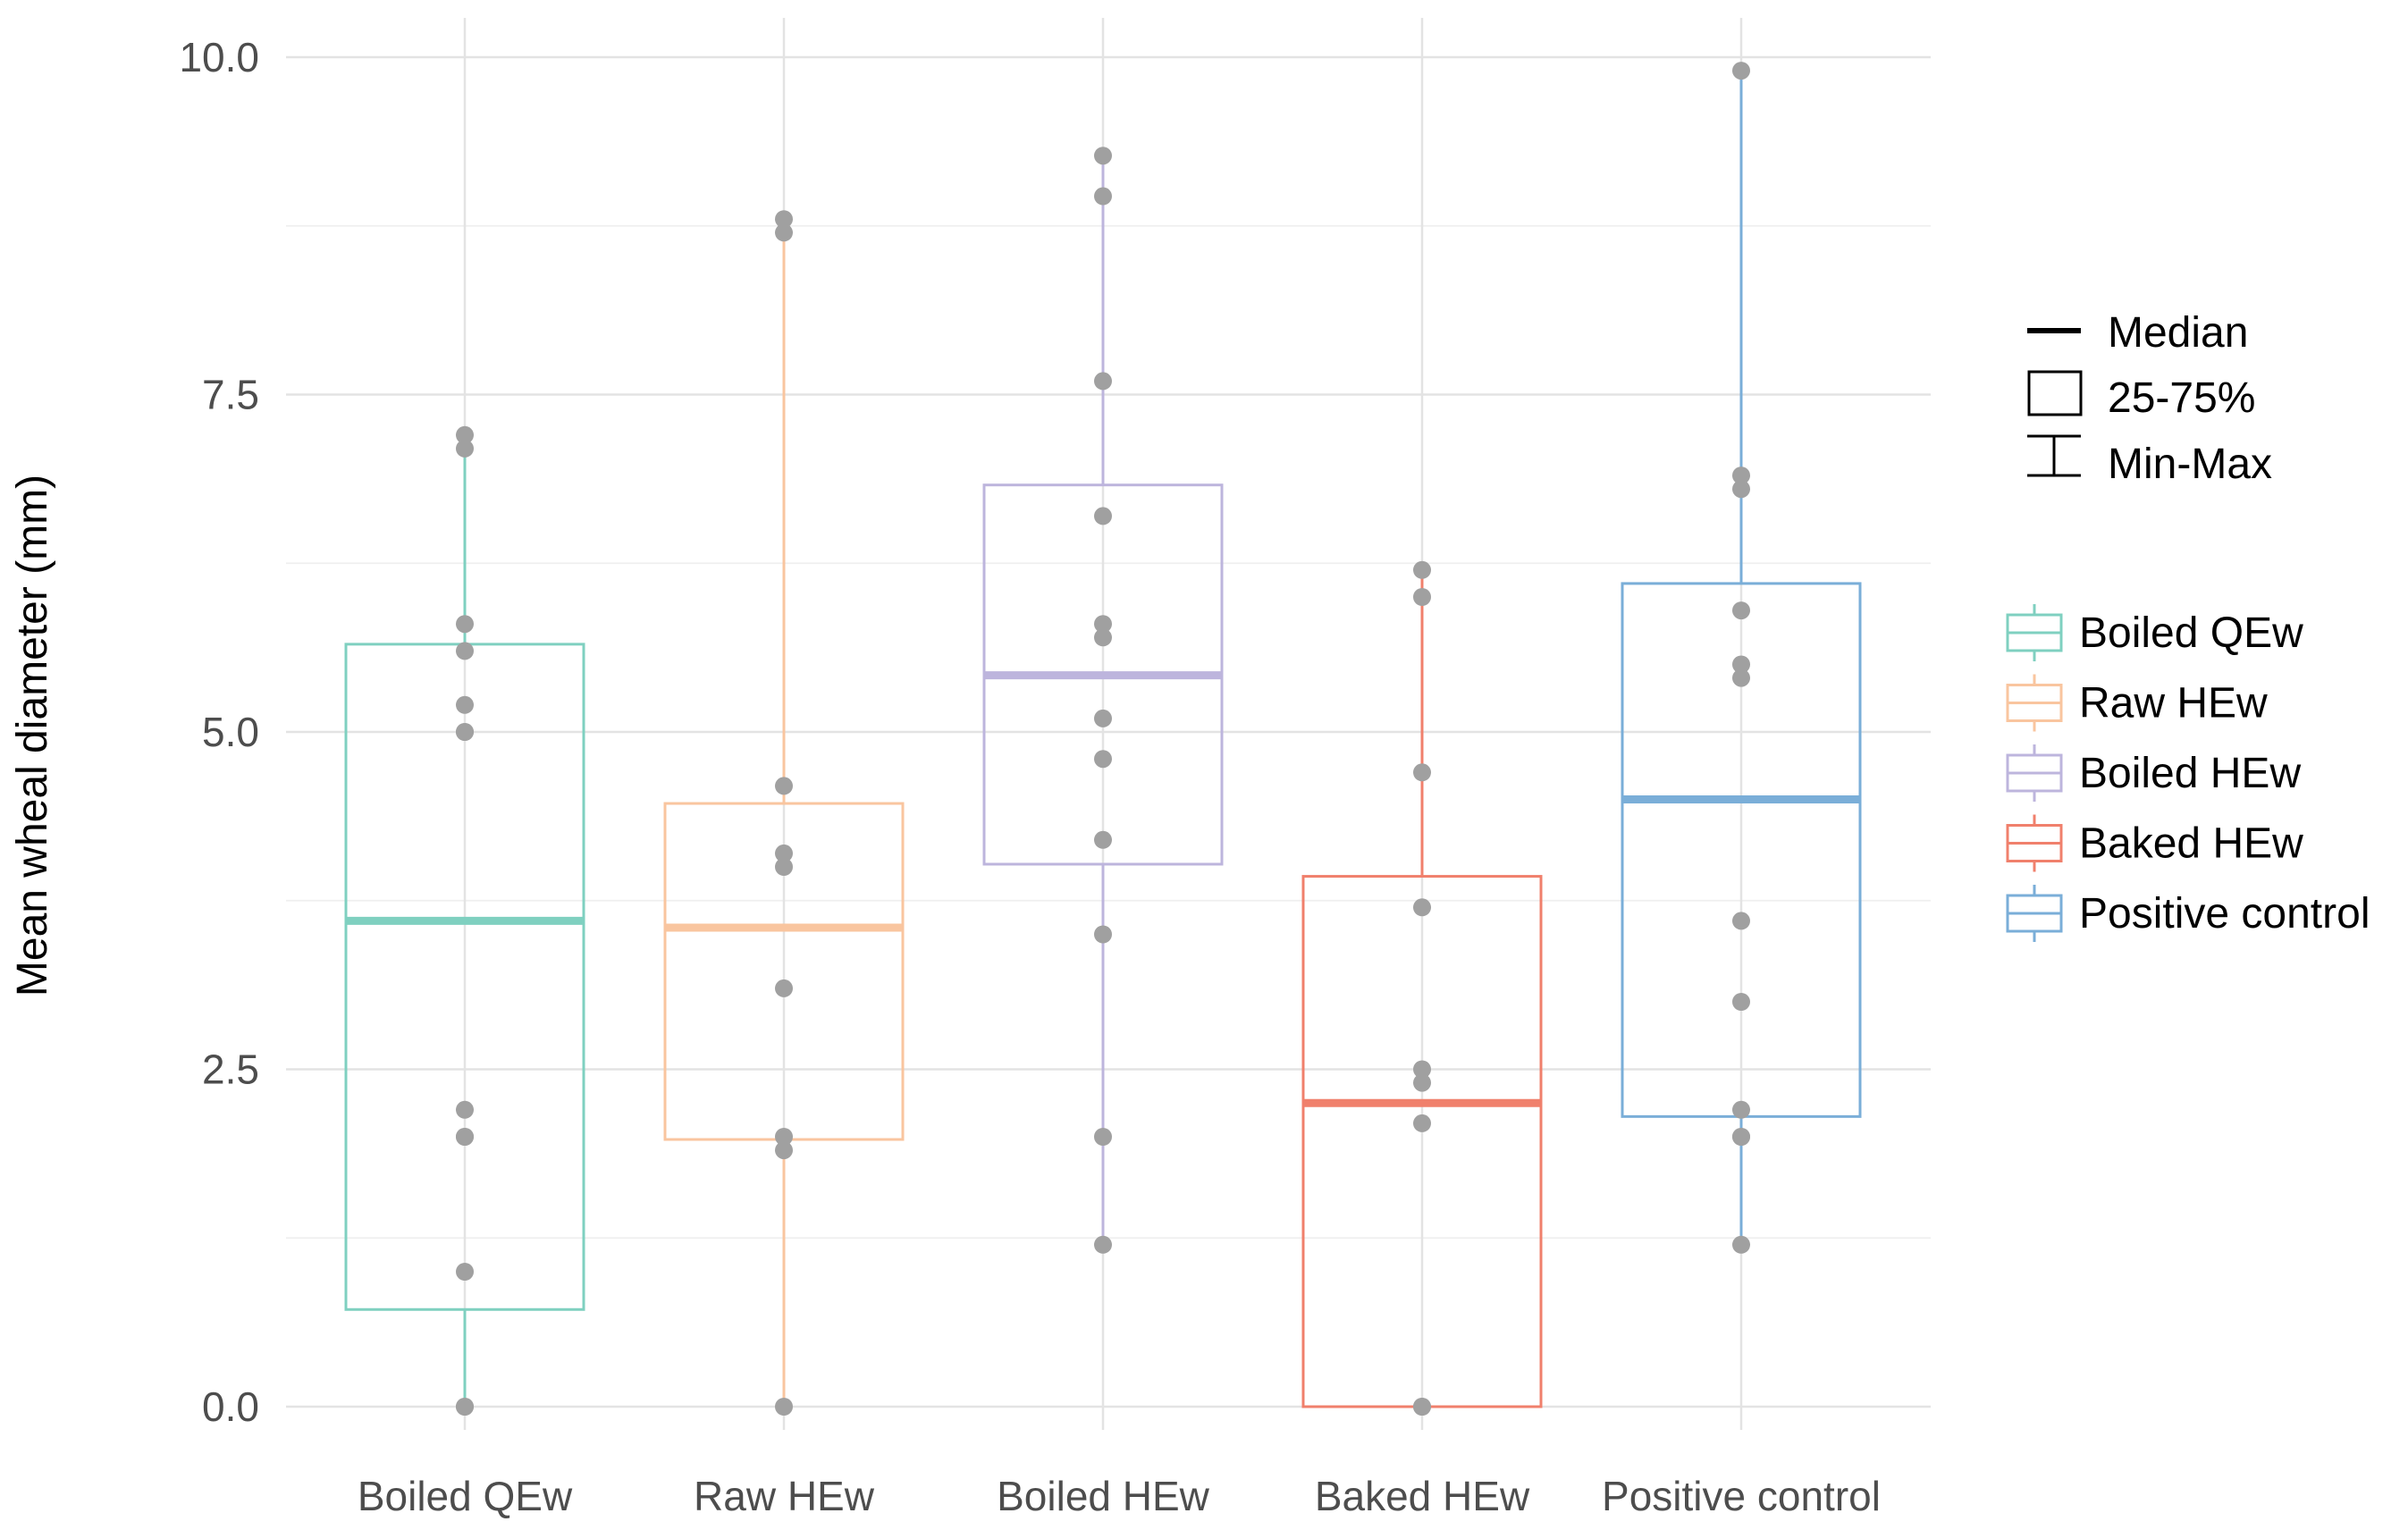  What do you see at coordinates (1104, 1496) in the screenshot?
I see `x-tick-label-boiled-hew: Boiled HEw` at bounding box center [1104, 1496].